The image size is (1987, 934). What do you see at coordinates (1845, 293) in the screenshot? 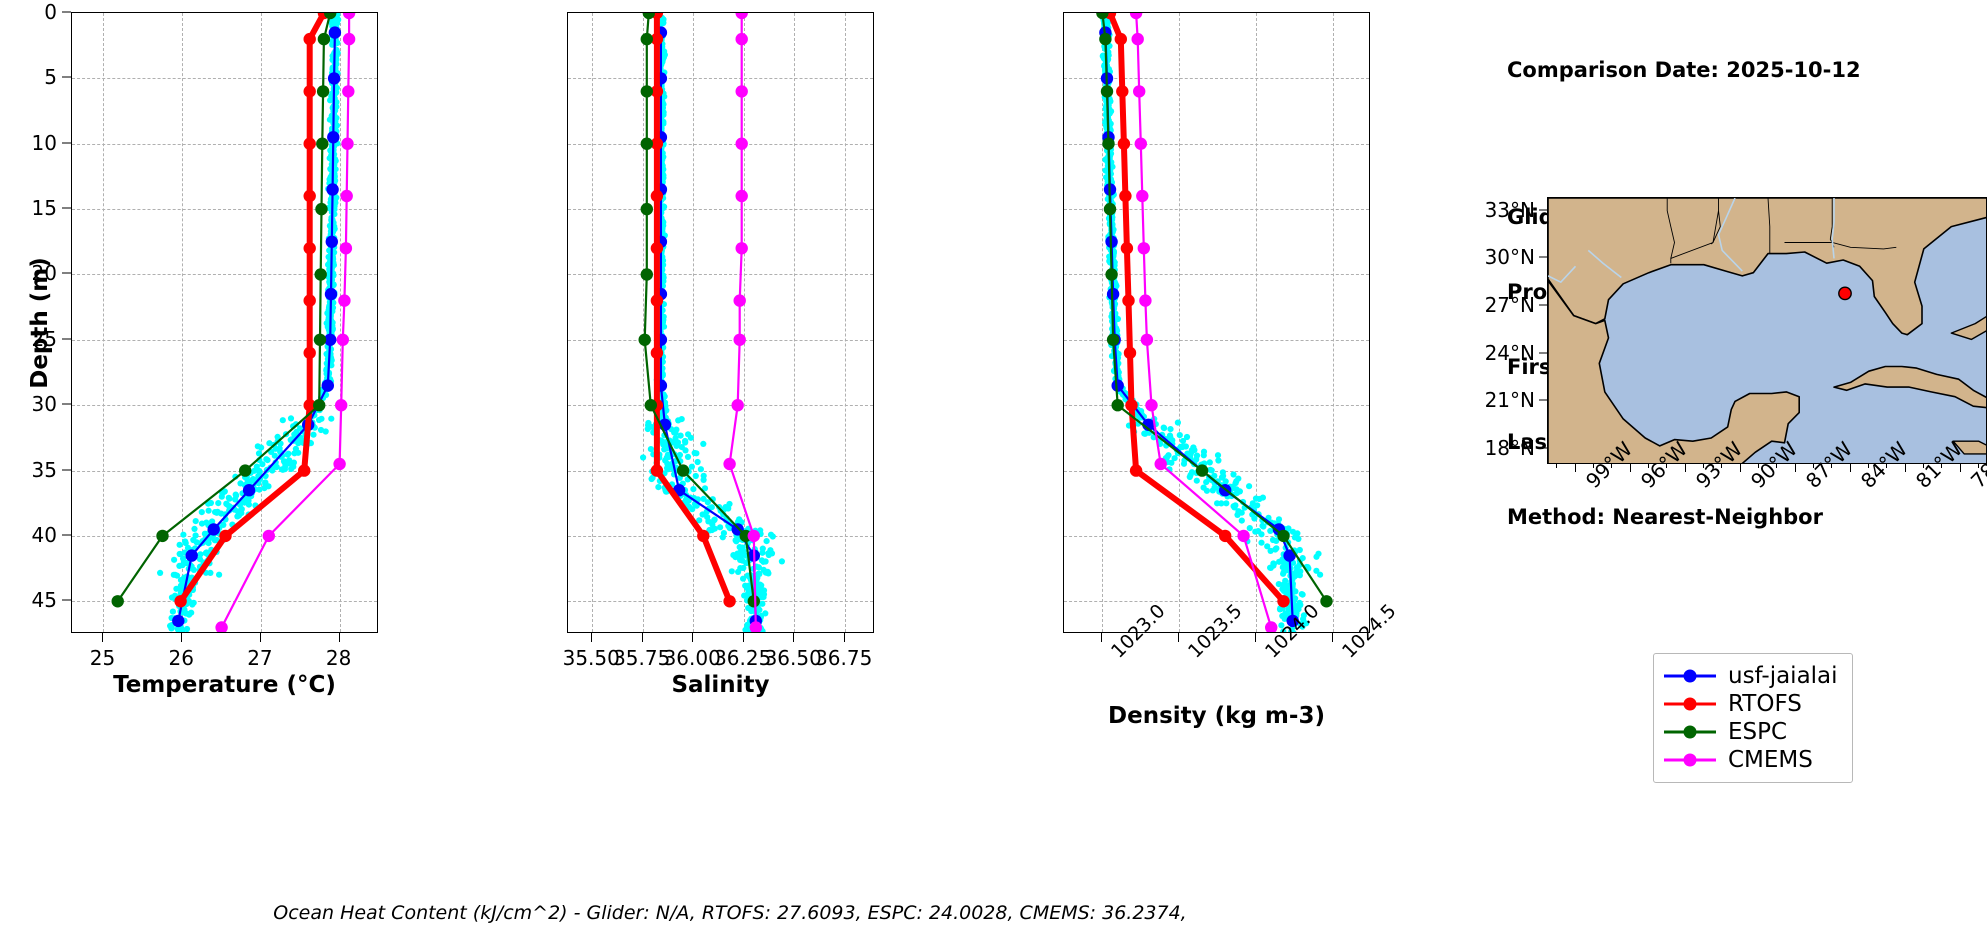
I see `glider-location-marker` at bounding box center [1845, 293].